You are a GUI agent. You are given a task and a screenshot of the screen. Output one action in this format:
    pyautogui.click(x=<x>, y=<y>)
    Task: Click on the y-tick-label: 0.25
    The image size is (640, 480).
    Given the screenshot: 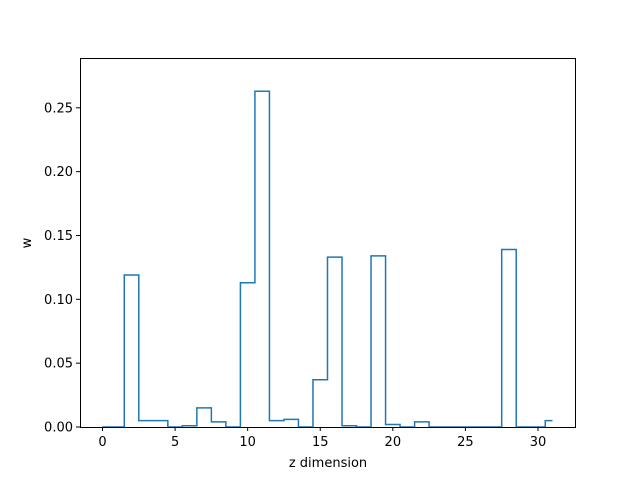 What is the action you would take?
    pyautogui.click(x=58, y=108)
    